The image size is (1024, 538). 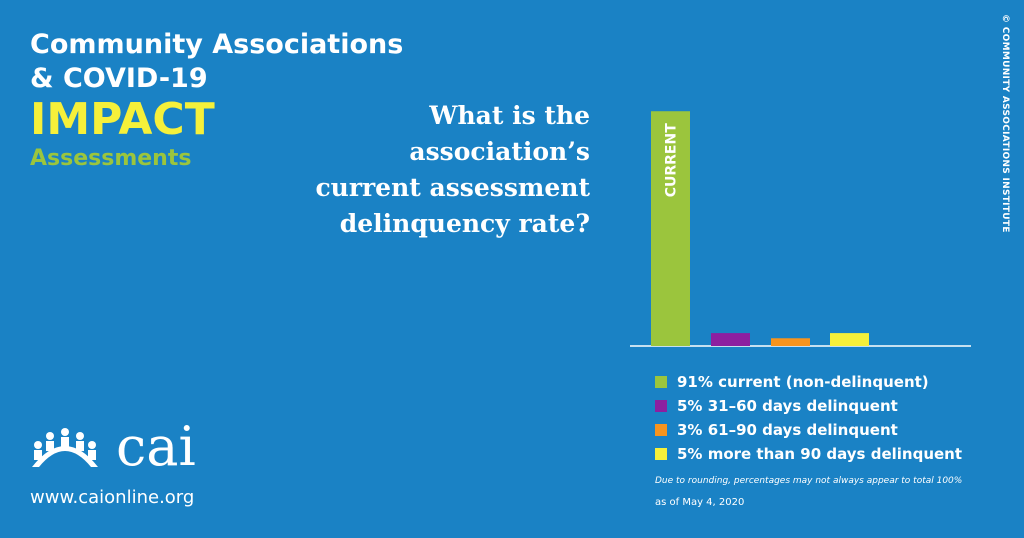 I want to click on people-arch-icon, so click(x=65, y=447).